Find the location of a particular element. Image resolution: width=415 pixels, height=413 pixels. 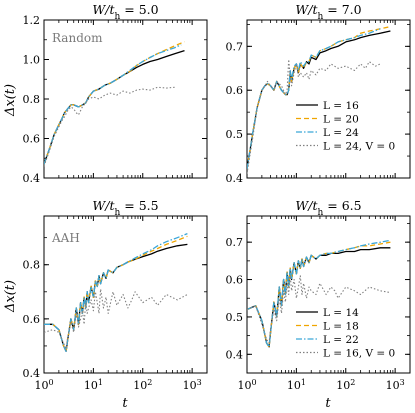

title-value: = 7.0 is located at coordinates (342, 9).